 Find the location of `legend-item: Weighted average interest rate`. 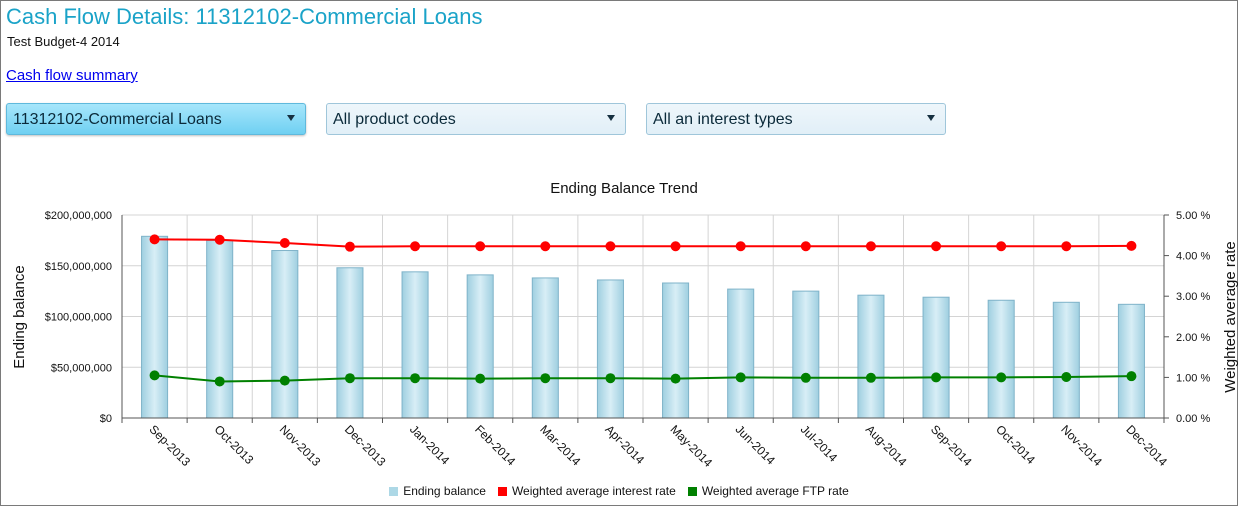

legend-item: Weighted average interest rate is located at coordinates (586, 491).